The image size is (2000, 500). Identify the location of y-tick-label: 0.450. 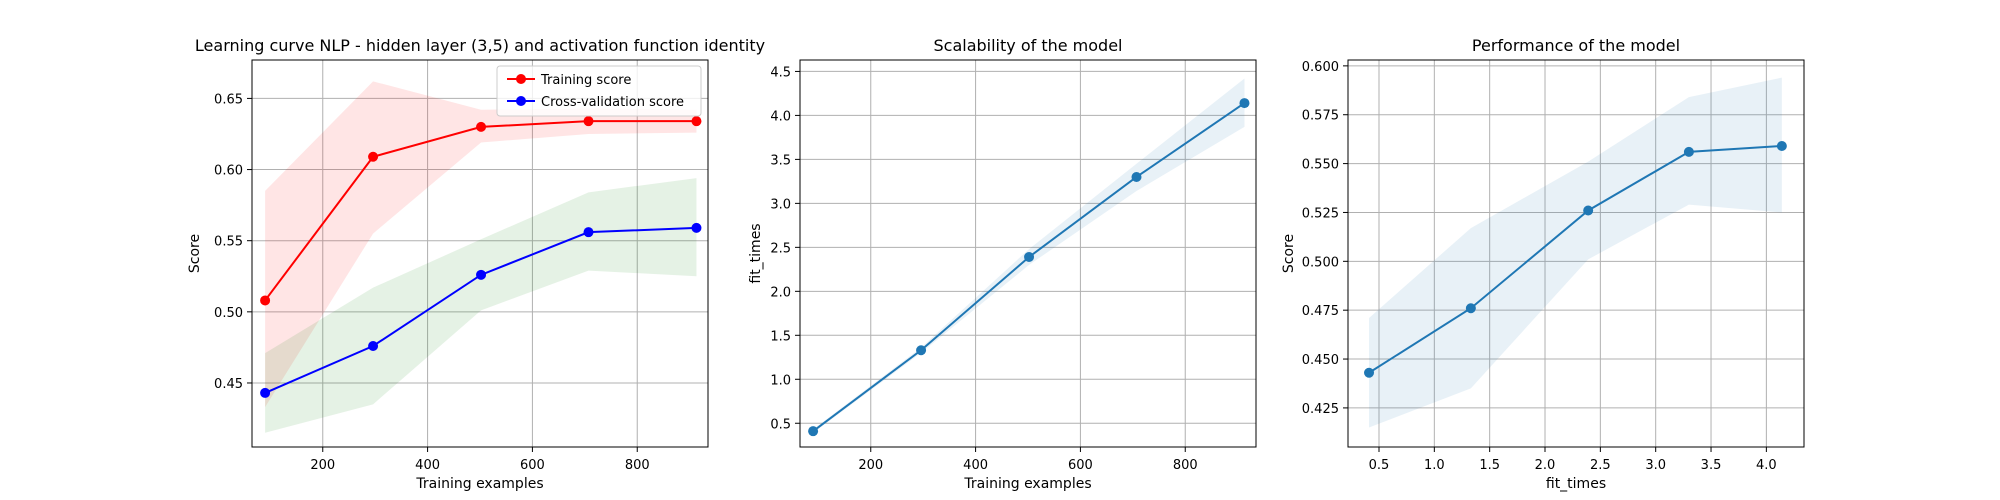
(1320, 360).